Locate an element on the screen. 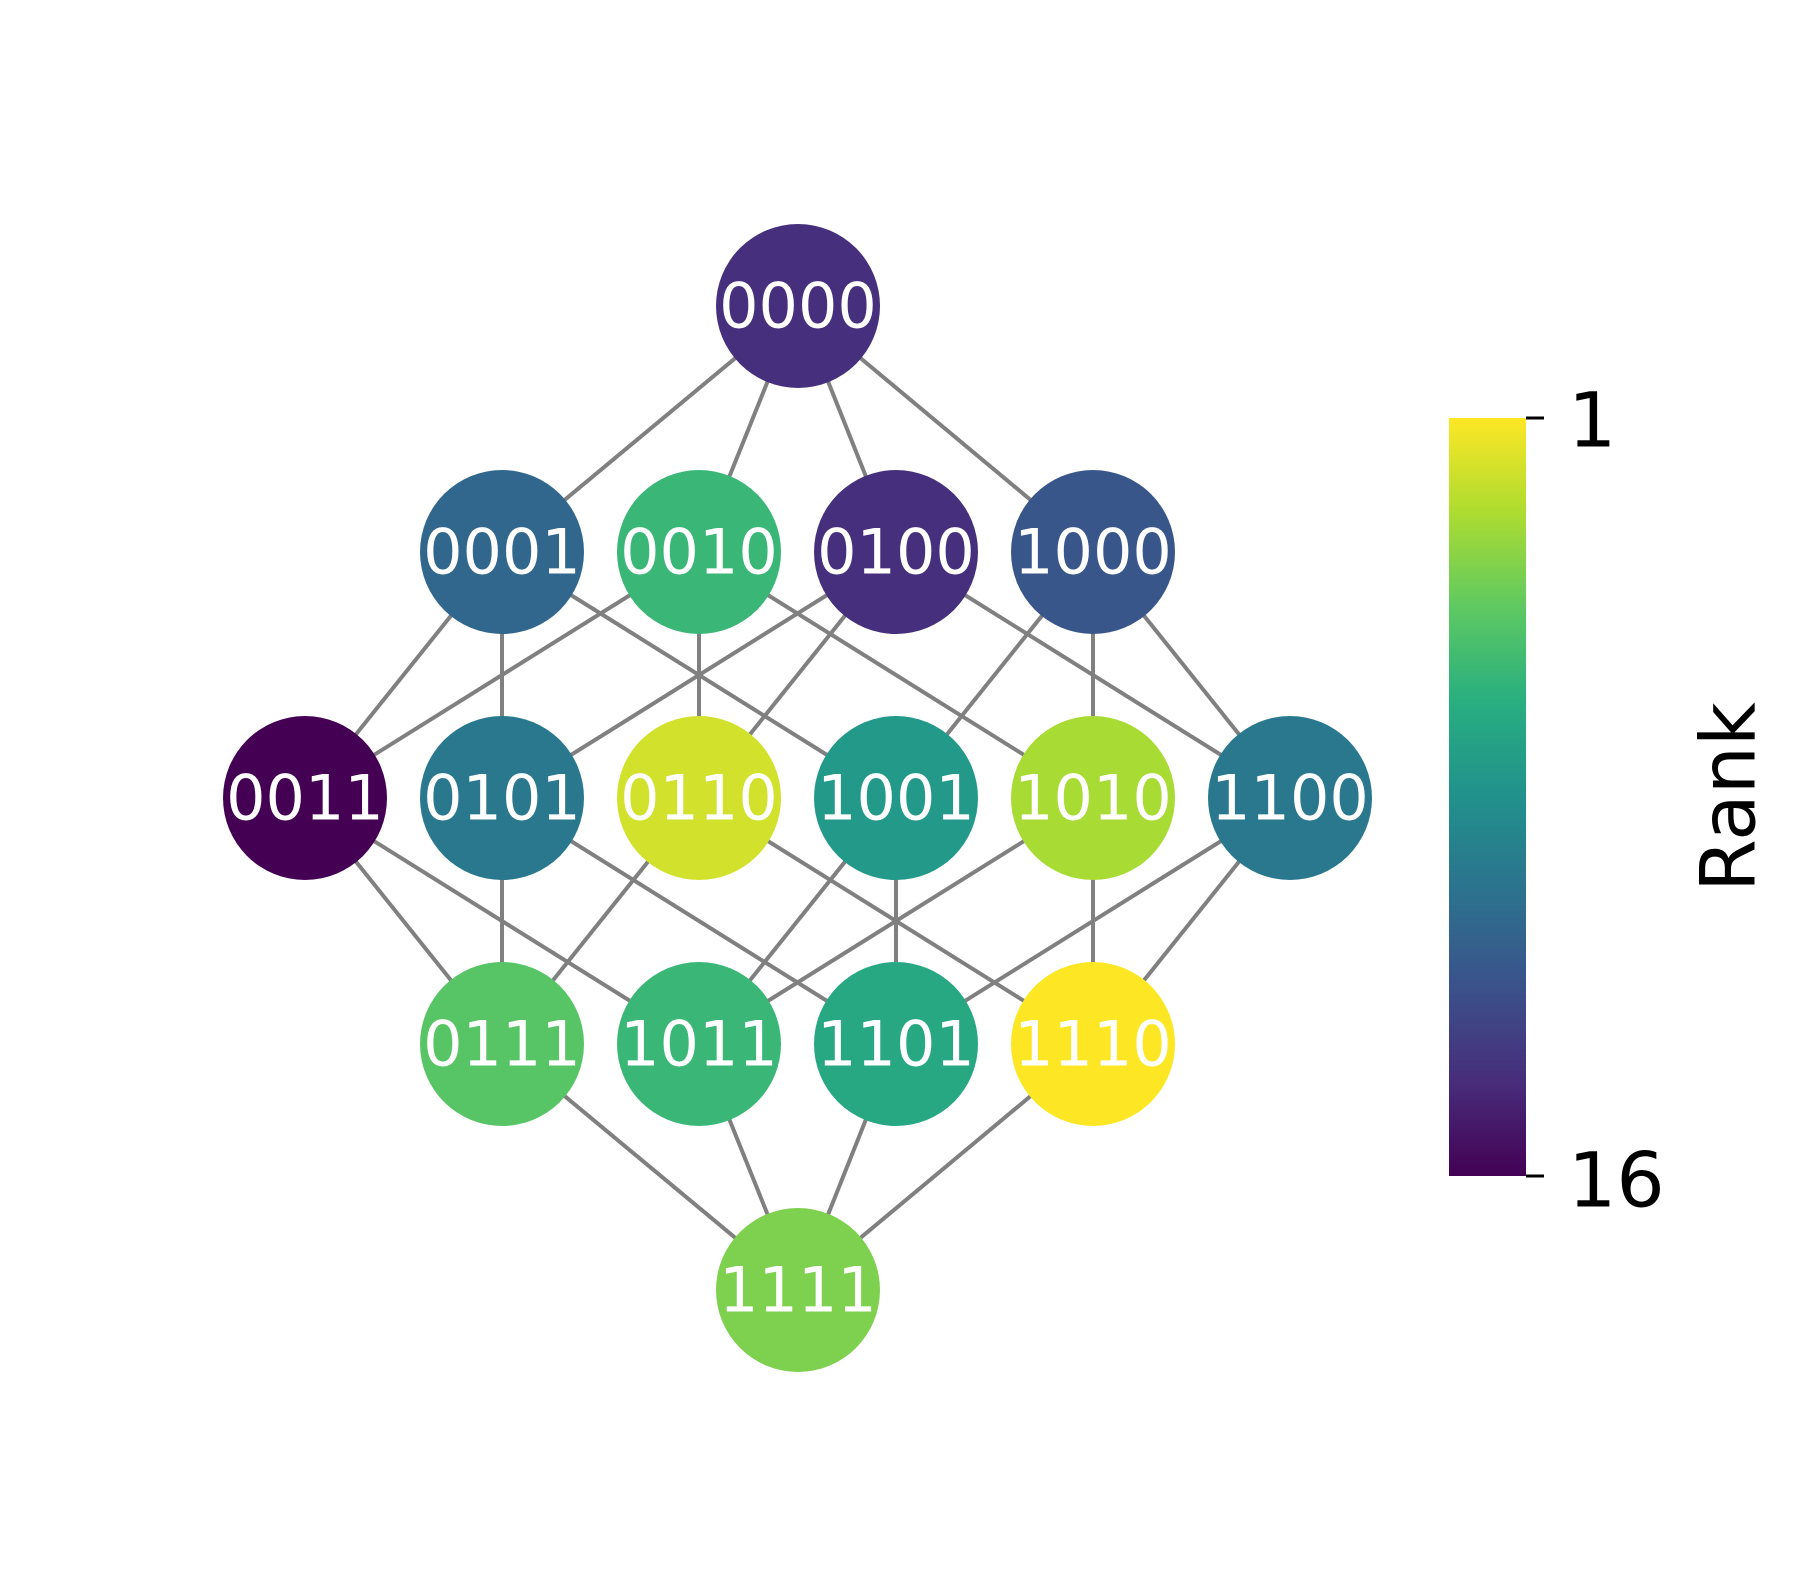 This screenshot has width=1809, height=1590. node-label-1011: 1011 is located at coordinates (699, 1044).